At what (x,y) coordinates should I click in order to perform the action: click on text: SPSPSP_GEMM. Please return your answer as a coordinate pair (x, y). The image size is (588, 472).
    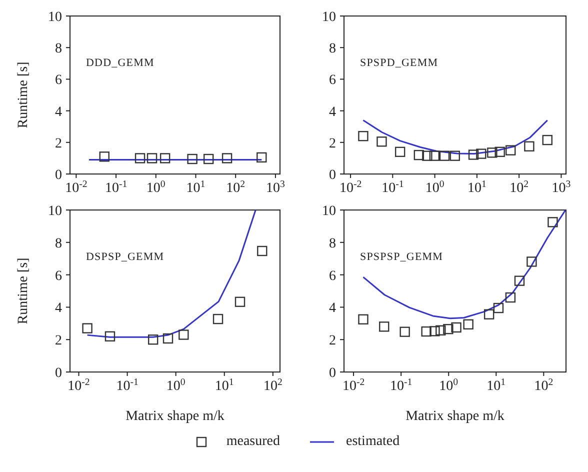
    Looking at the image, I should click on (402, 257).